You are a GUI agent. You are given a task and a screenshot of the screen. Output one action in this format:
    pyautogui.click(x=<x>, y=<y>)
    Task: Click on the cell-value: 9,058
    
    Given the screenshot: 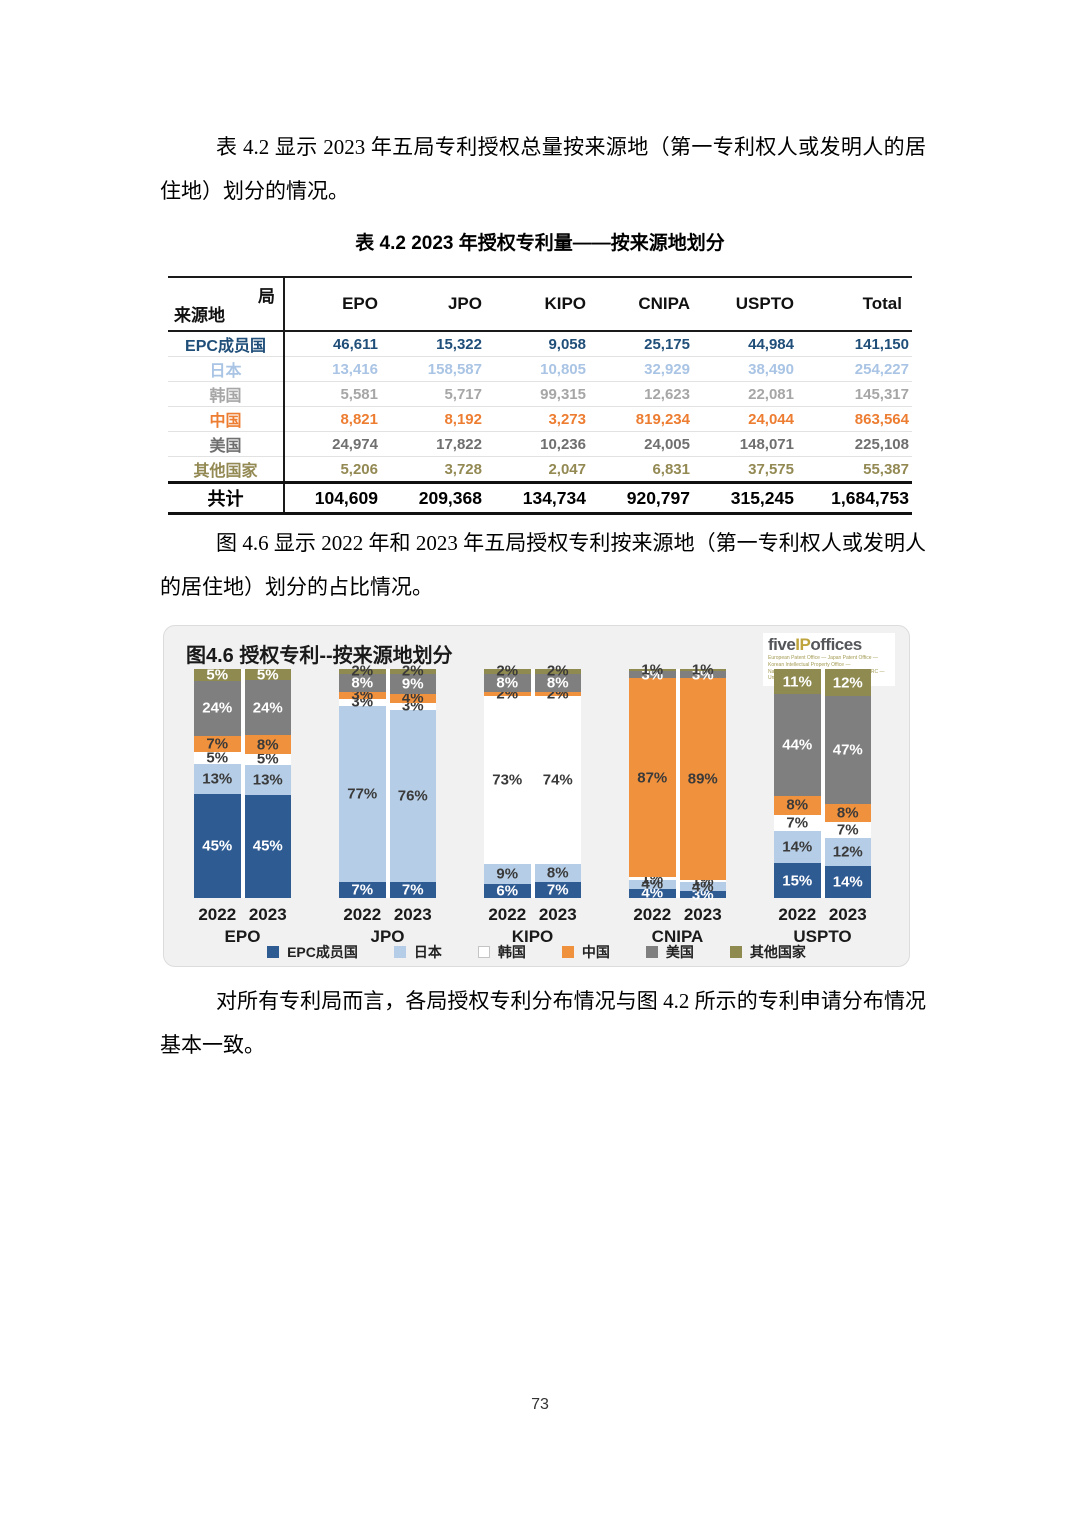 What is the action you would take?
    pyautogui.click(x=567, y=344)
    